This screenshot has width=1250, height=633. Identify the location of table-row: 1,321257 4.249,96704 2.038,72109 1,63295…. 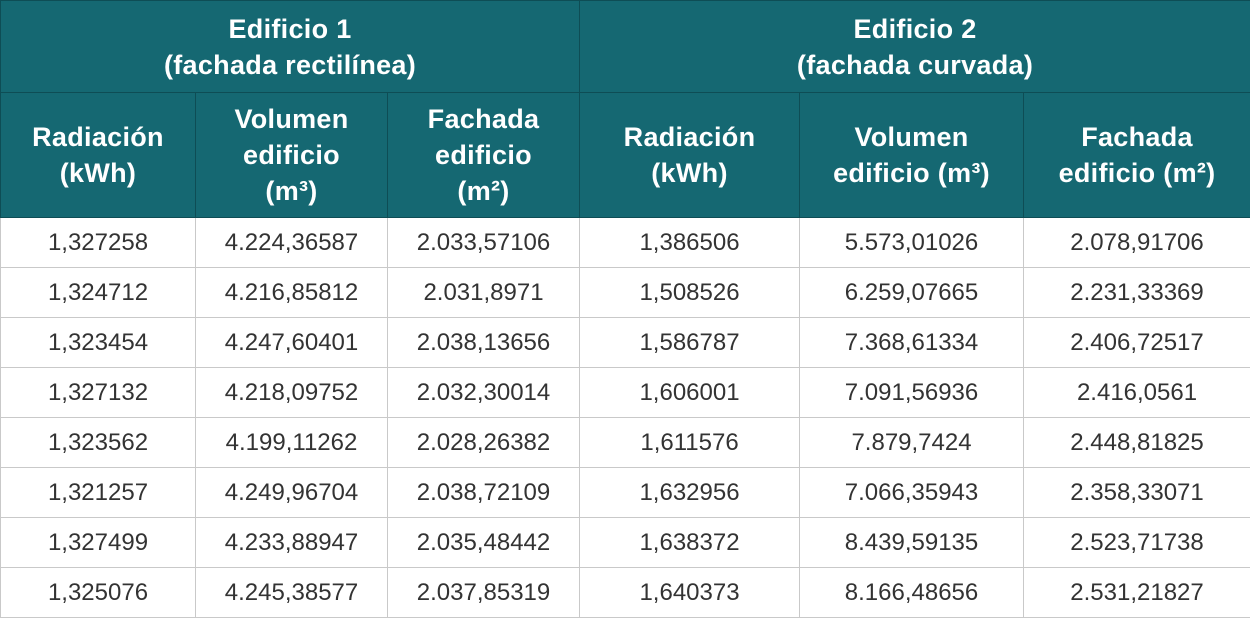
(625, 492).